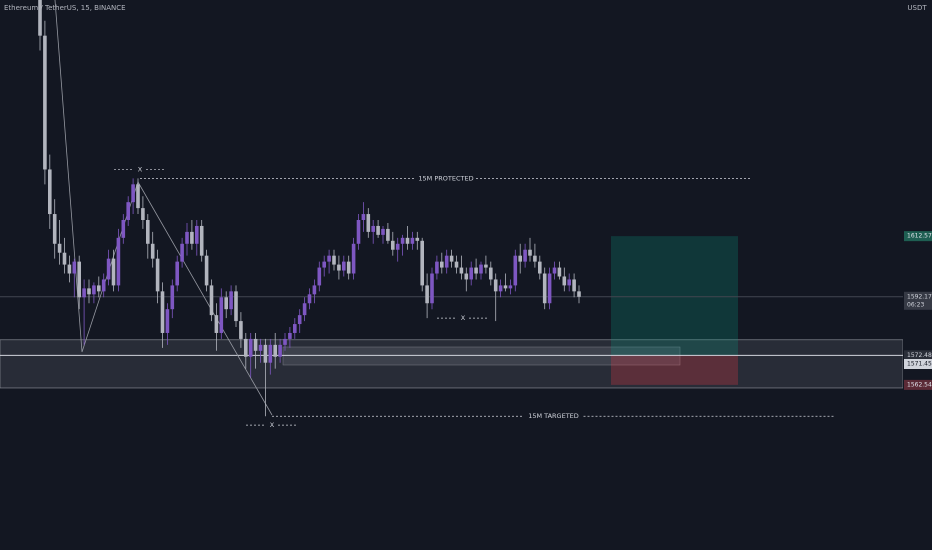 The height and width of the screenshot is (550, 932). I want to click on marker-label: X, so click(140, 169).